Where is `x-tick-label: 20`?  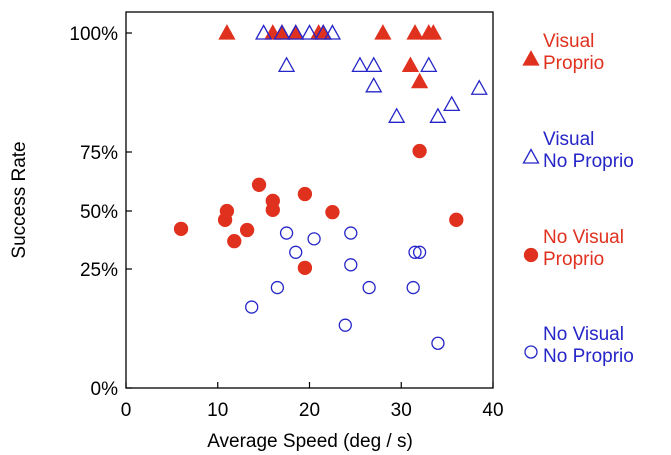
x-tick-label: 20 is located at coordinates (309, 410).